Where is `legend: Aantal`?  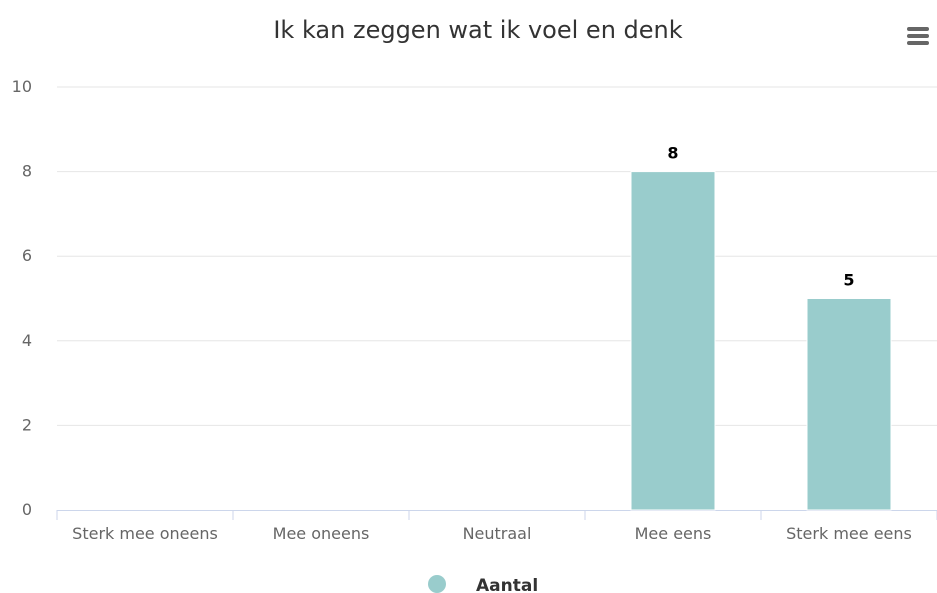
legend: Aantal is located at coordinates (483, 584).